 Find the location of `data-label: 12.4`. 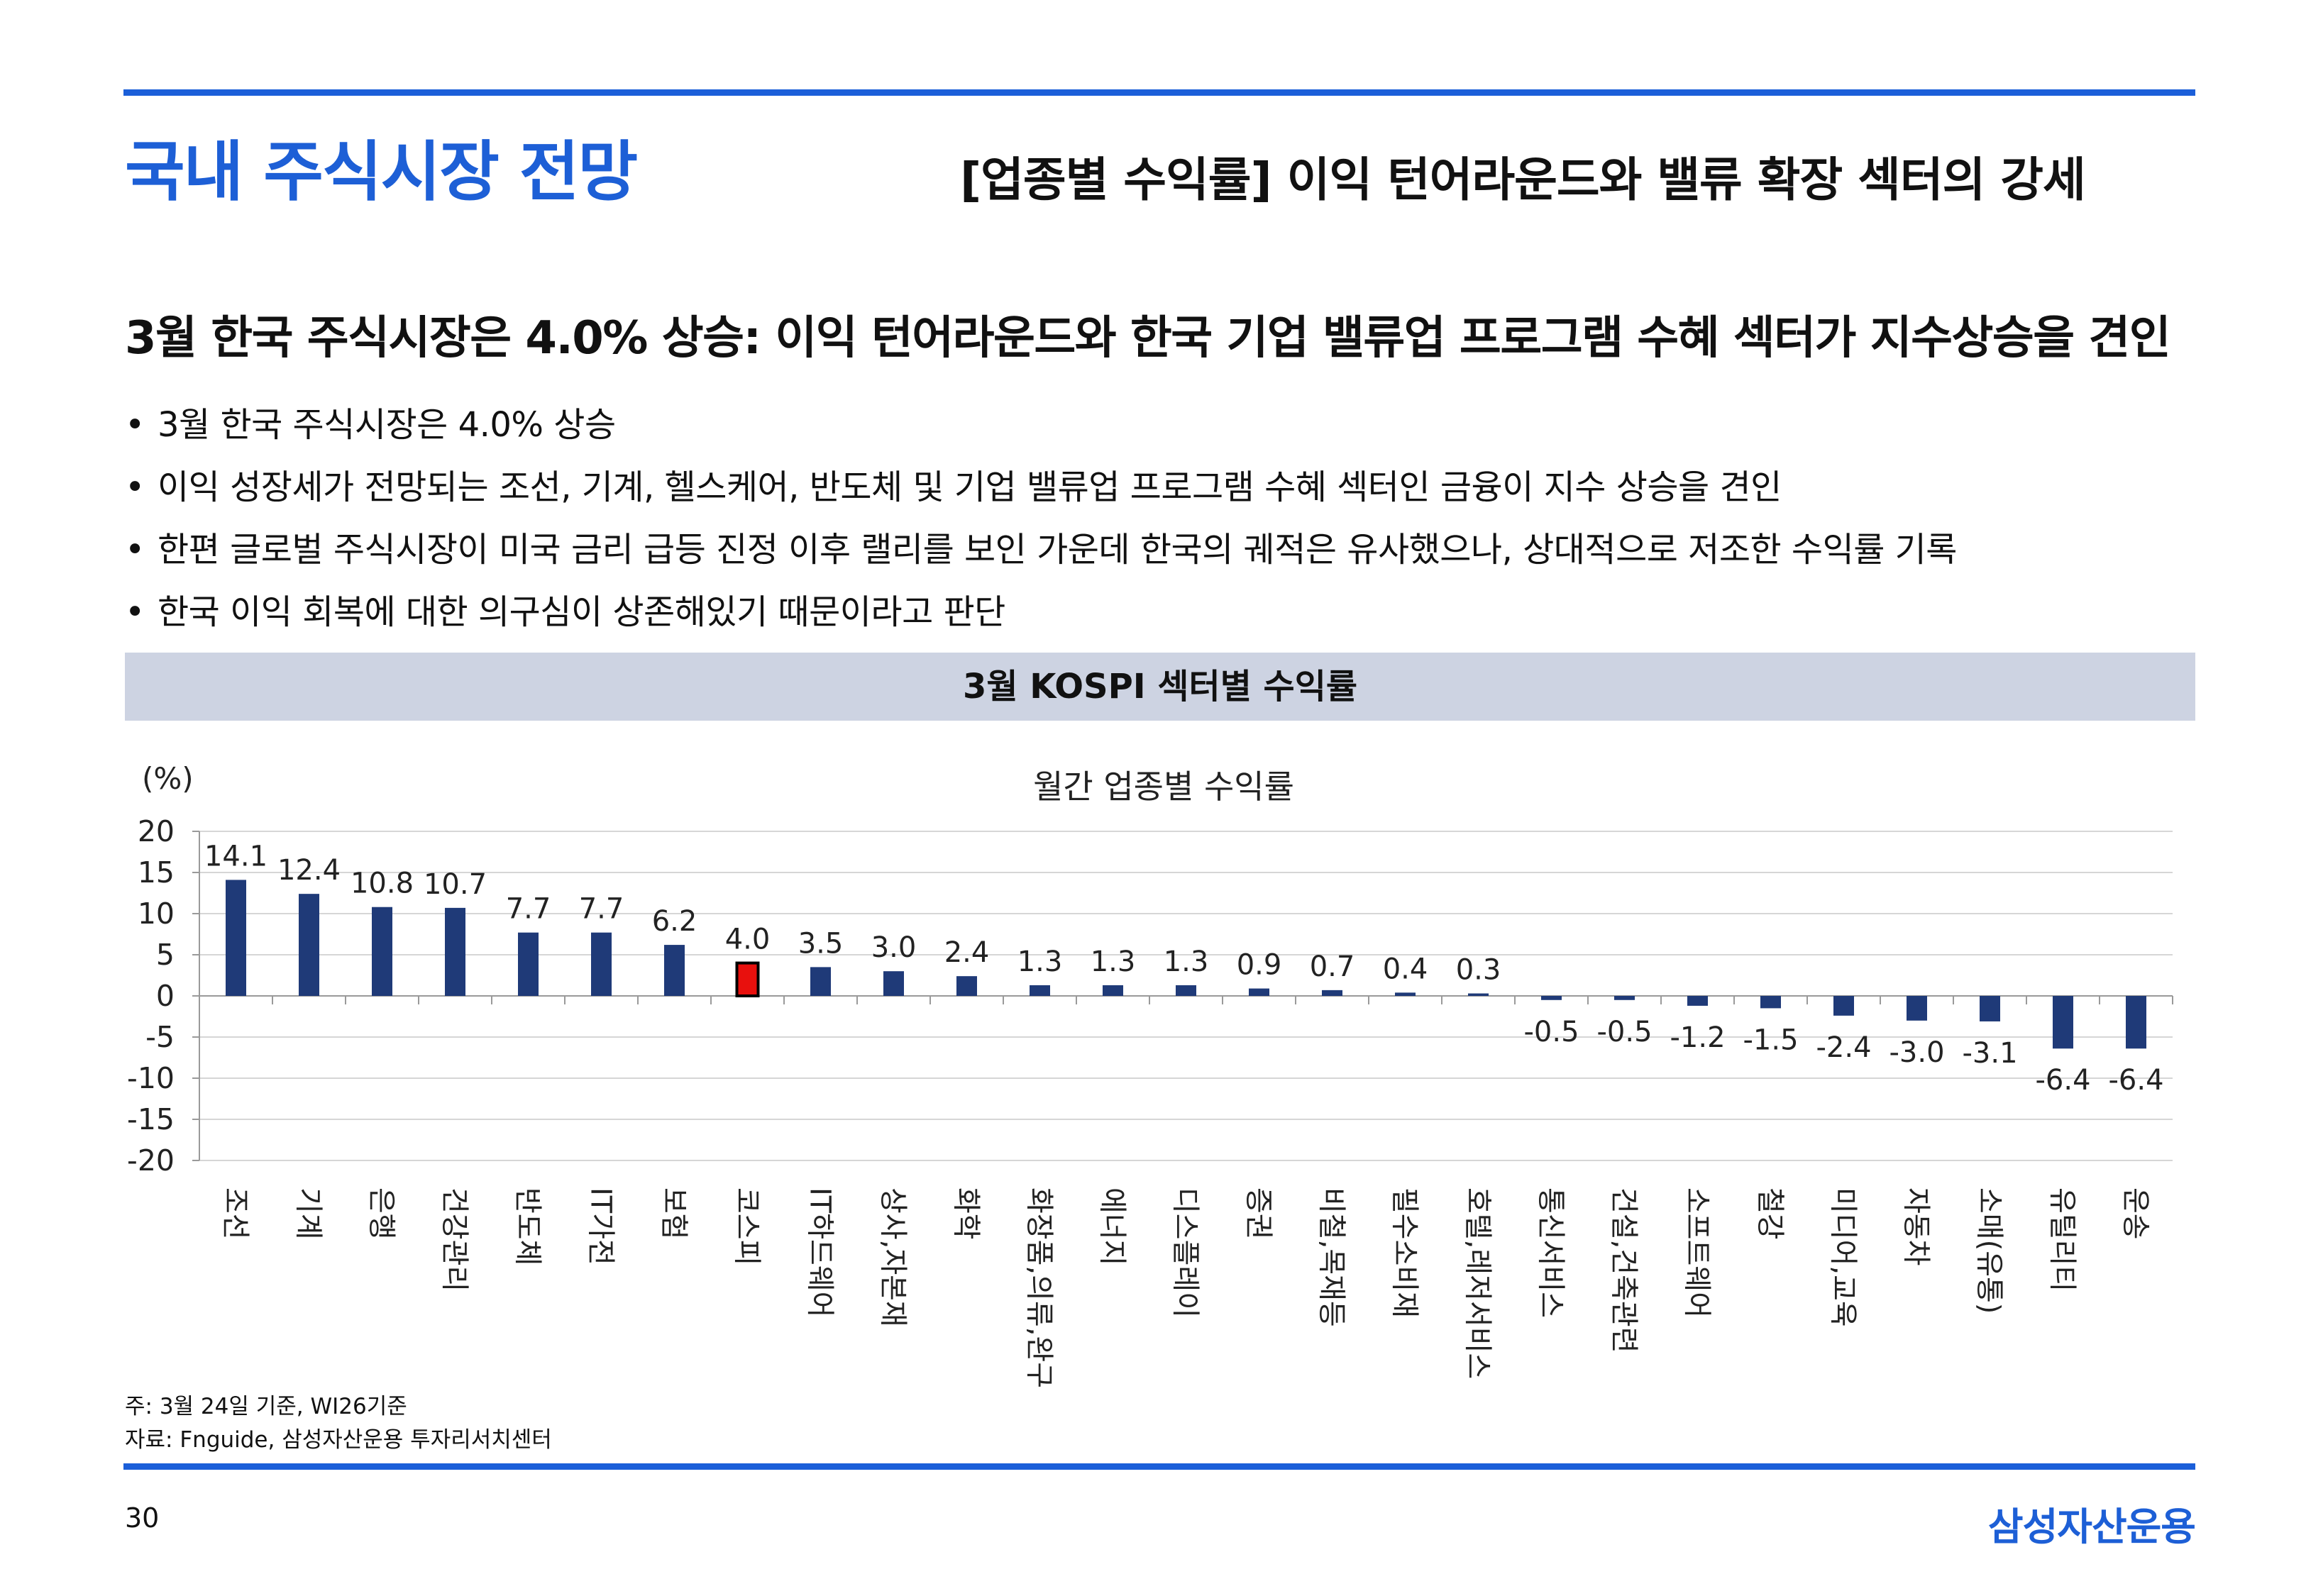

data-label: 12.4 is located at coordinates (309, 870).